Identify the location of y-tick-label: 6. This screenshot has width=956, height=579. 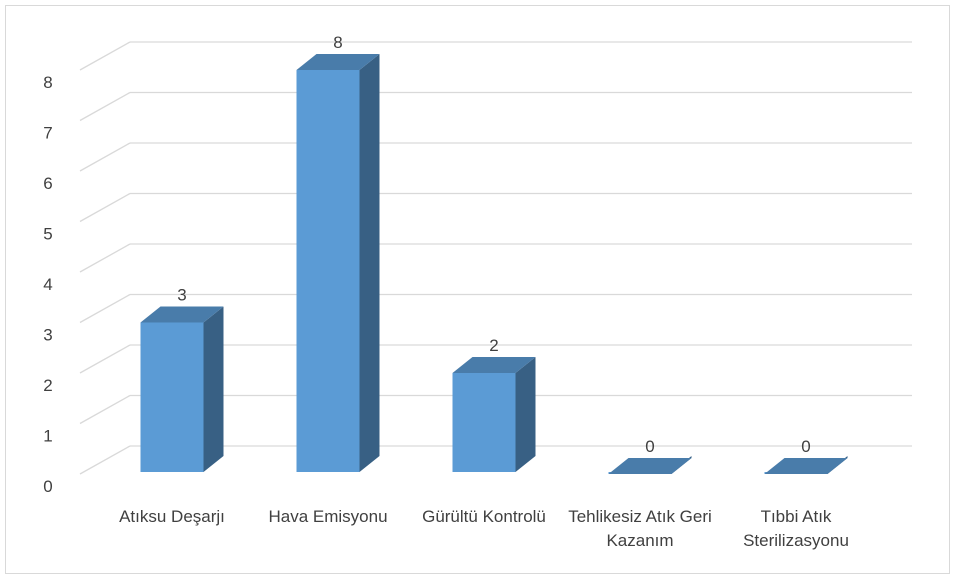
(47, 183).